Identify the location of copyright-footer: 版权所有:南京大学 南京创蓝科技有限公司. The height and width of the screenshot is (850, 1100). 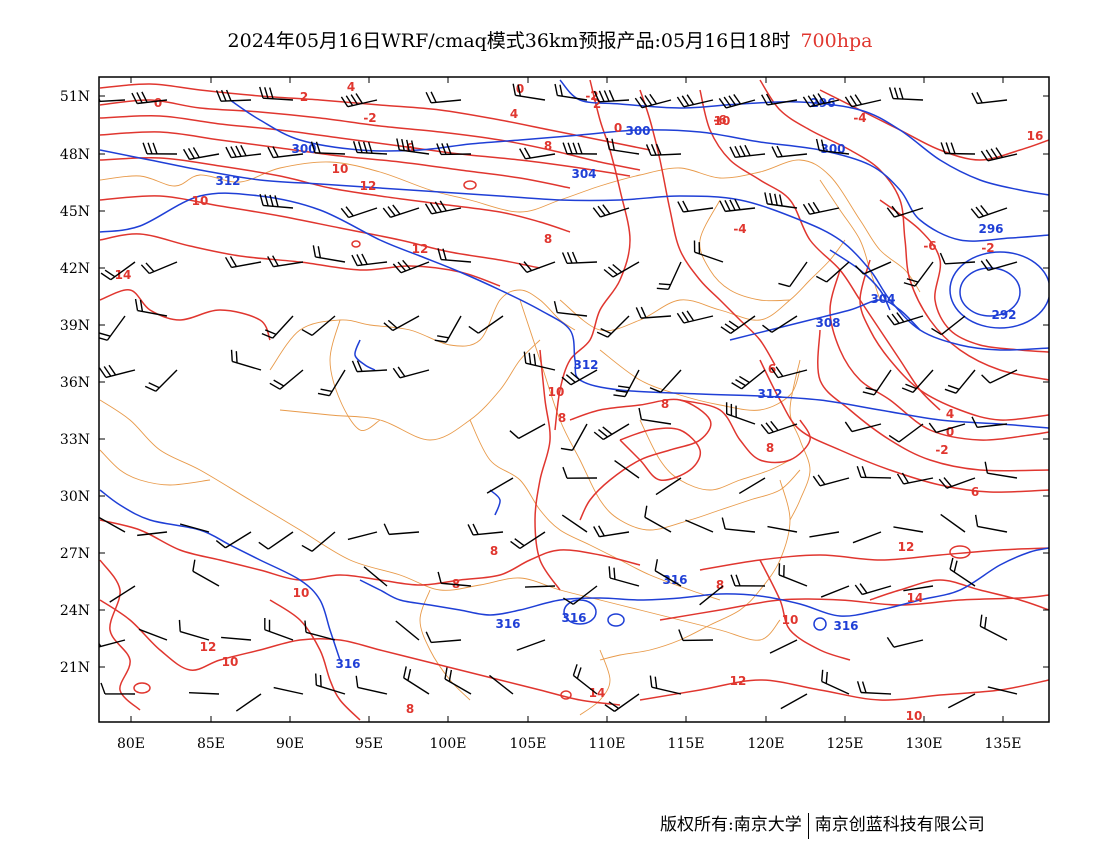
(822, 824).